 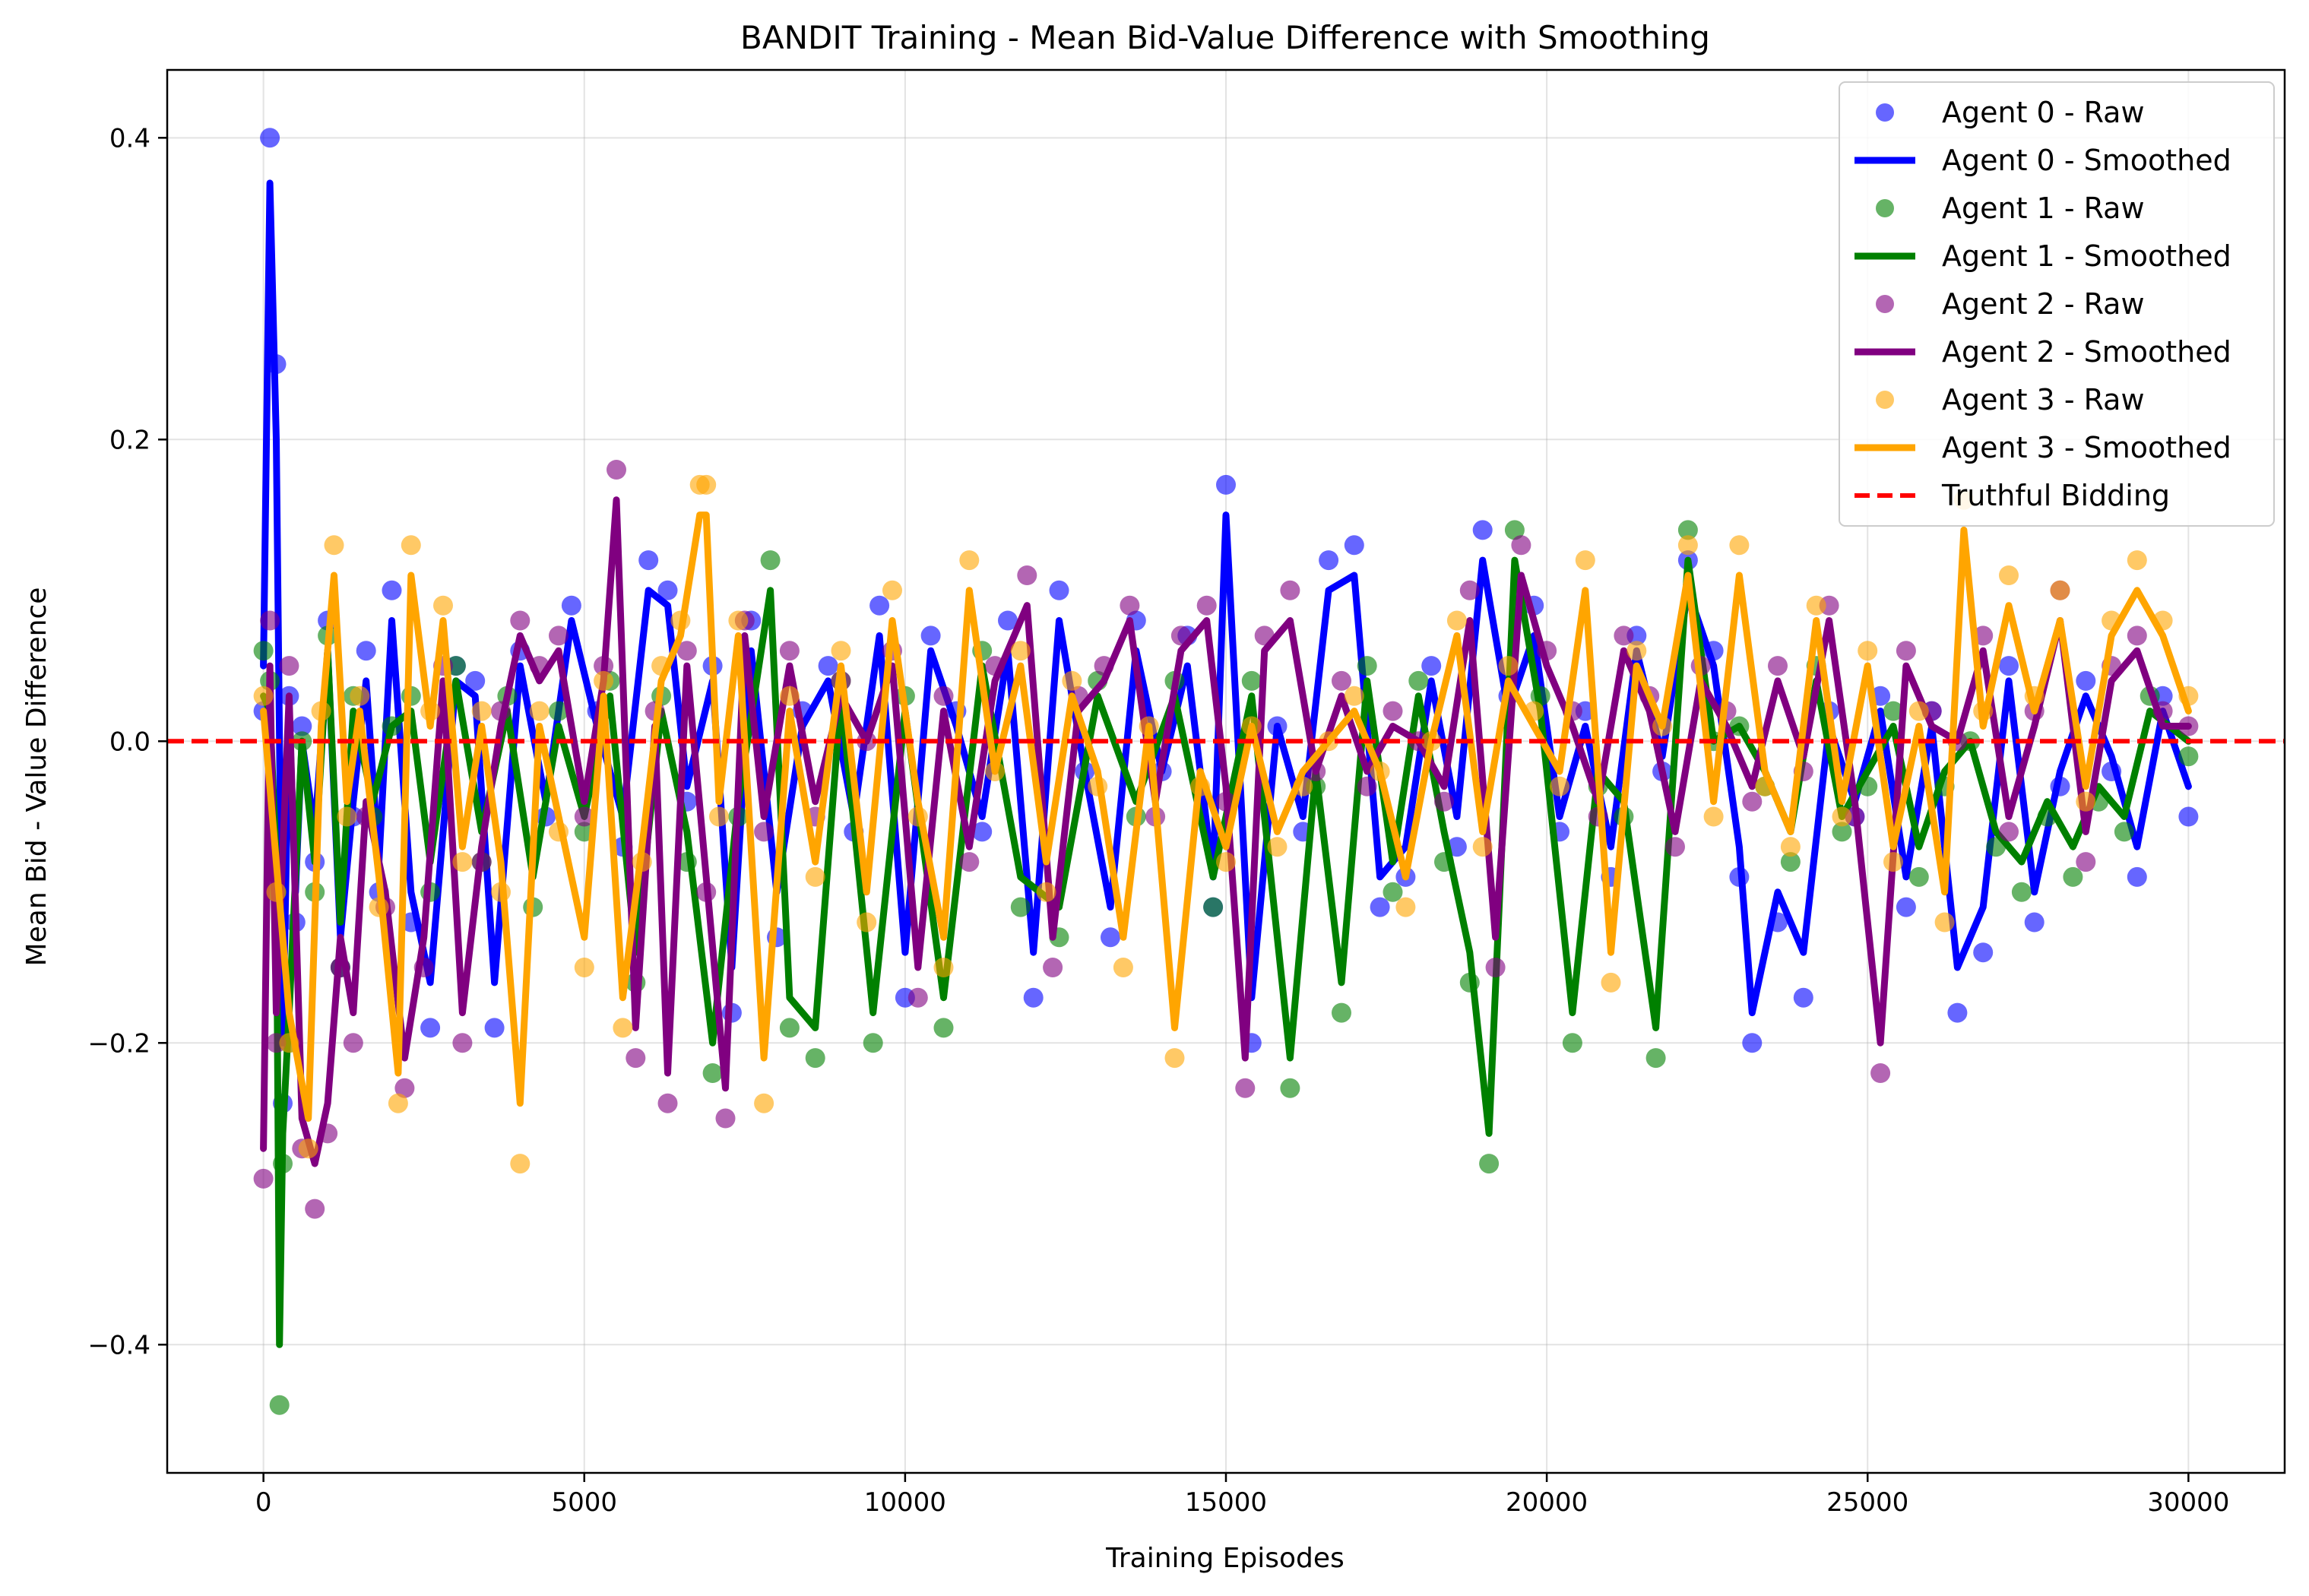 What do you see at coordinates (1547, 1503) in the screenshot?
I see `x-tick-label: 20000` at bounding box center [1547, 1503].